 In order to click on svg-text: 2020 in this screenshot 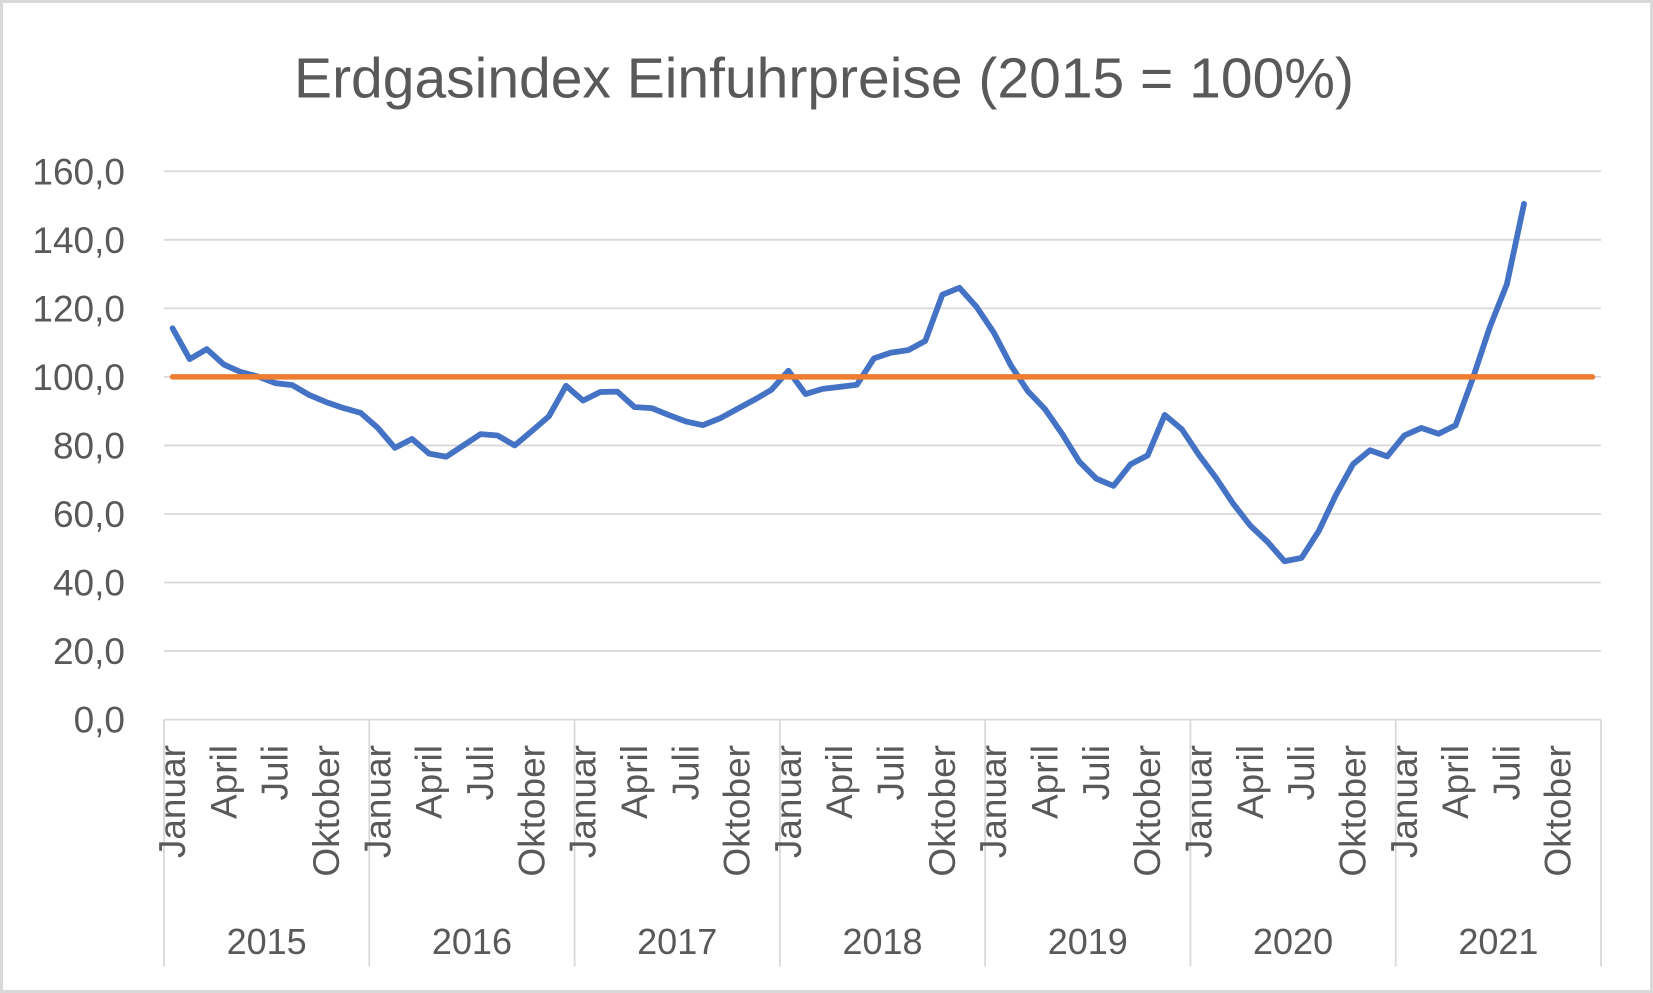, I will do `click(1293, 941)`.